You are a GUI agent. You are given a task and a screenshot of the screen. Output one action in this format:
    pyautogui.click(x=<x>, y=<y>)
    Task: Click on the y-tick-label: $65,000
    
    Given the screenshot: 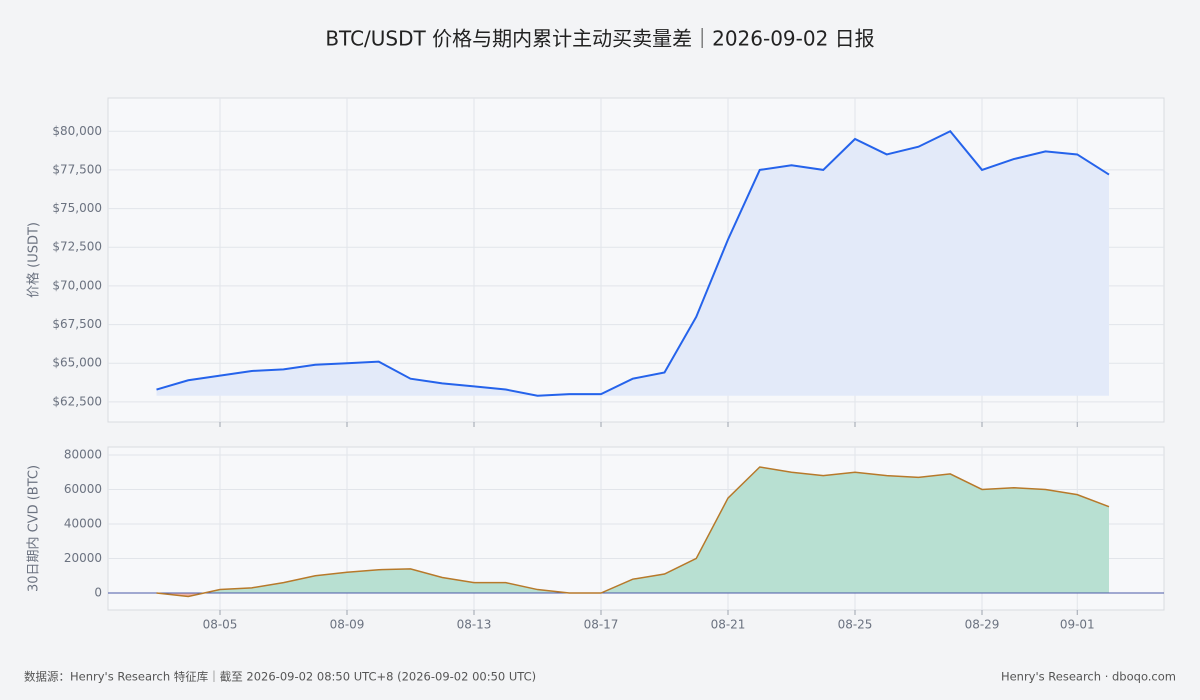 What is the action you would take?
    pyautogui.click(x=77, y=363)
    